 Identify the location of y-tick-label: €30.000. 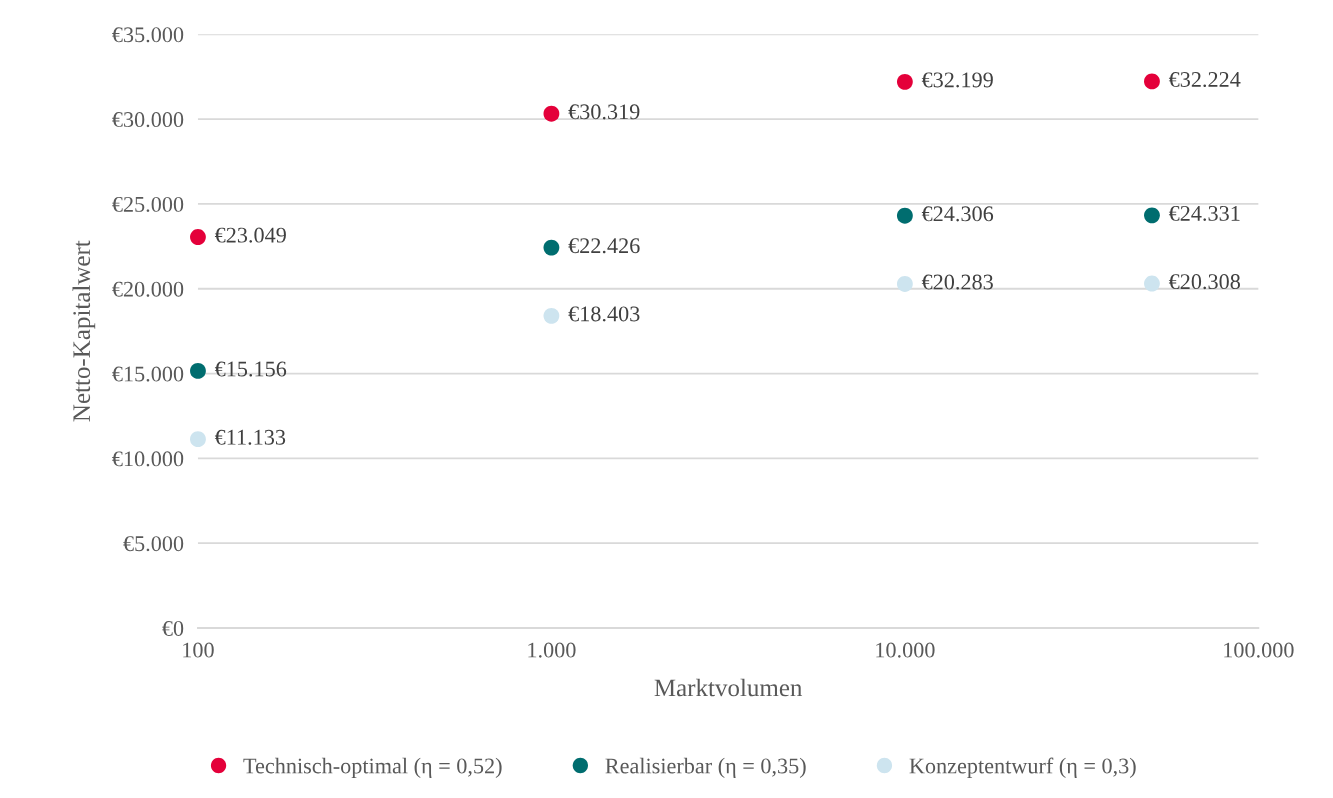
(148, 120).